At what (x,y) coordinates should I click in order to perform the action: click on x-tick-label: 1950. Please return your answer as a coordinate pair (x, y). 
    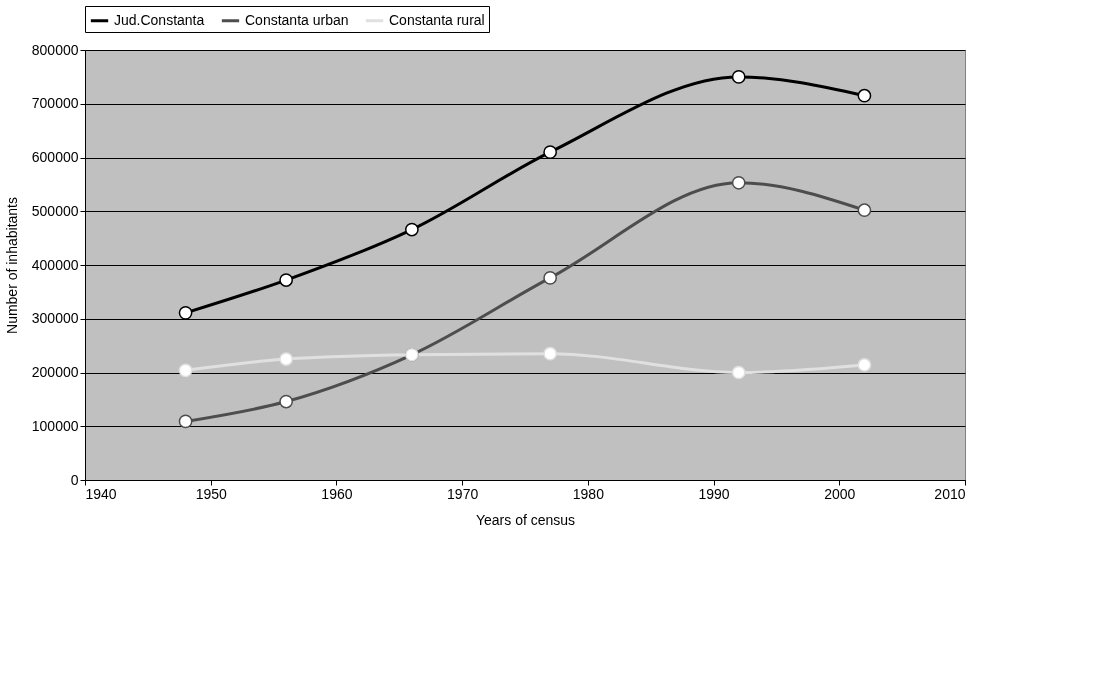
    Looking at the image, I should click on (211, 493).